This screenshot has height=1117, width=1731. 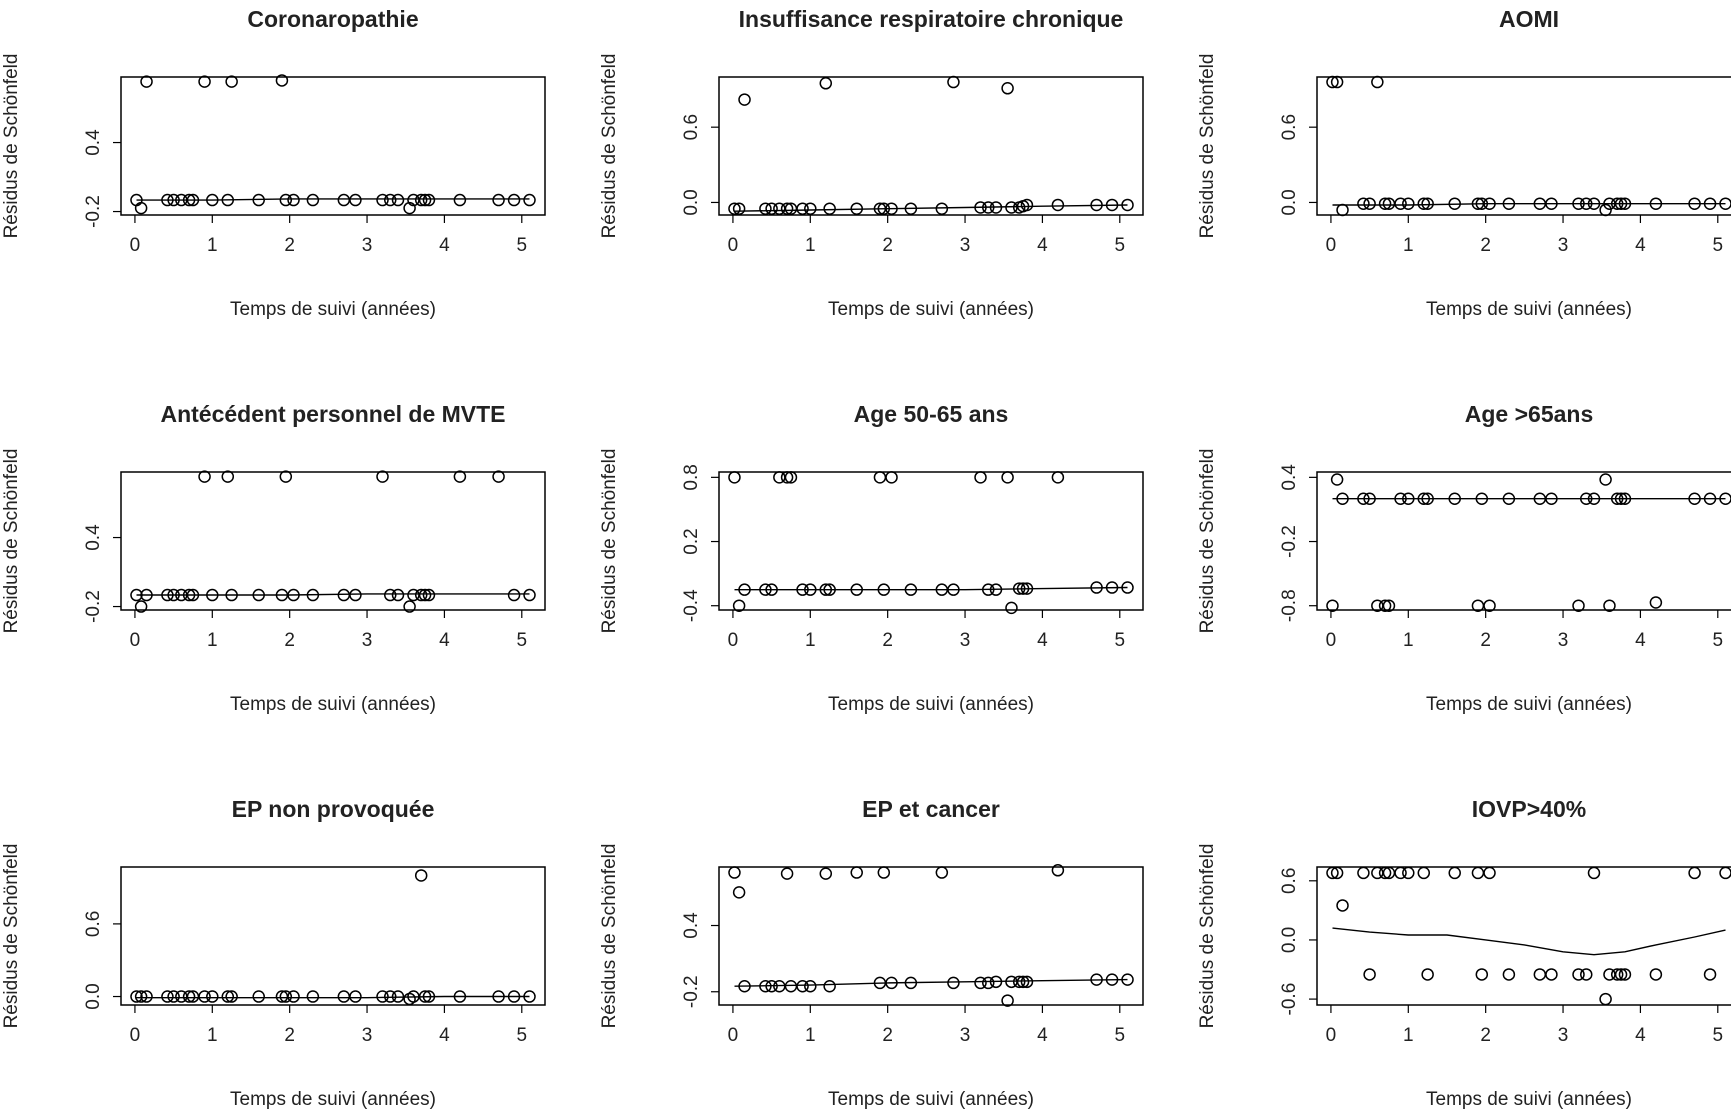 I want to click on panel-title: Age >65ans, so click(x=1529, y=414).